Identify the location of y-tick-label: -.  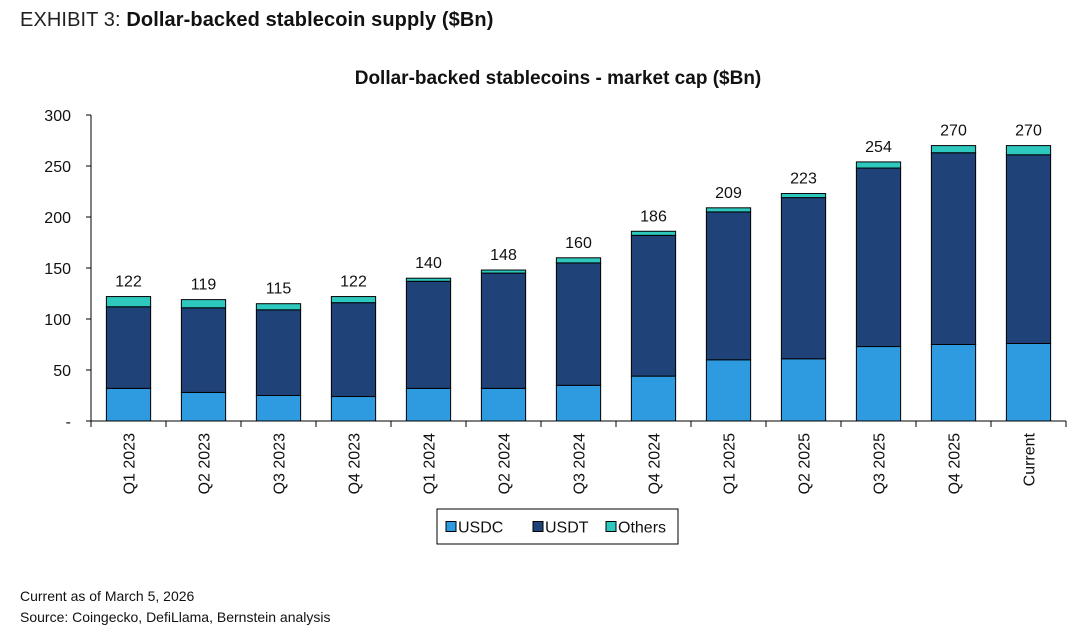
(68, 422).